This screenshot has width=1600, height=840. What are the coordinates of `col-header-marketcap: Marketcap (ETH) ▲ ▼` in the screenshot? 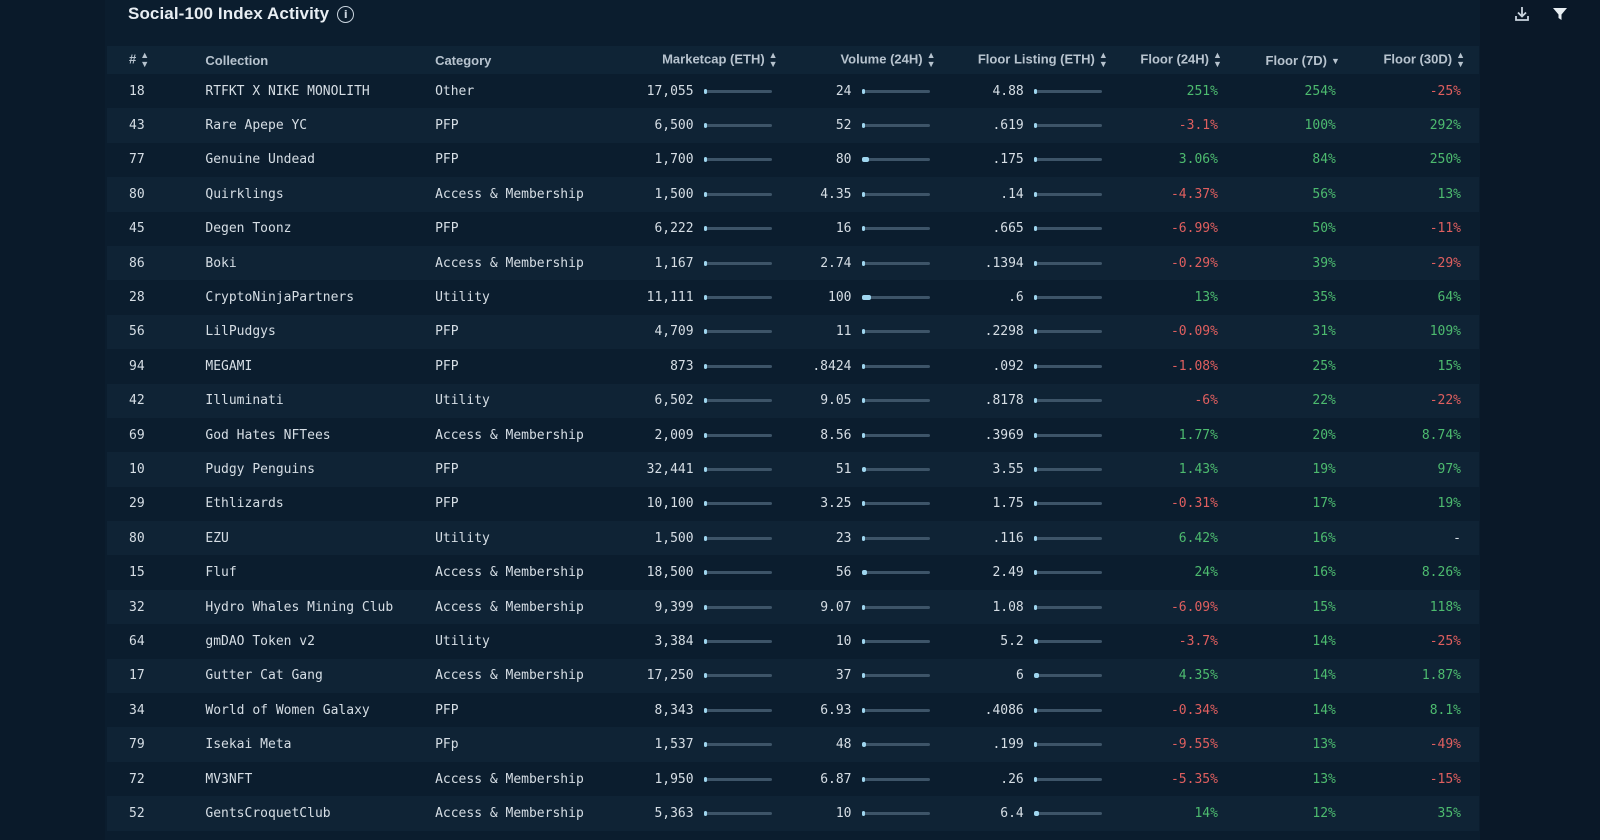 It's located at (720, 59).